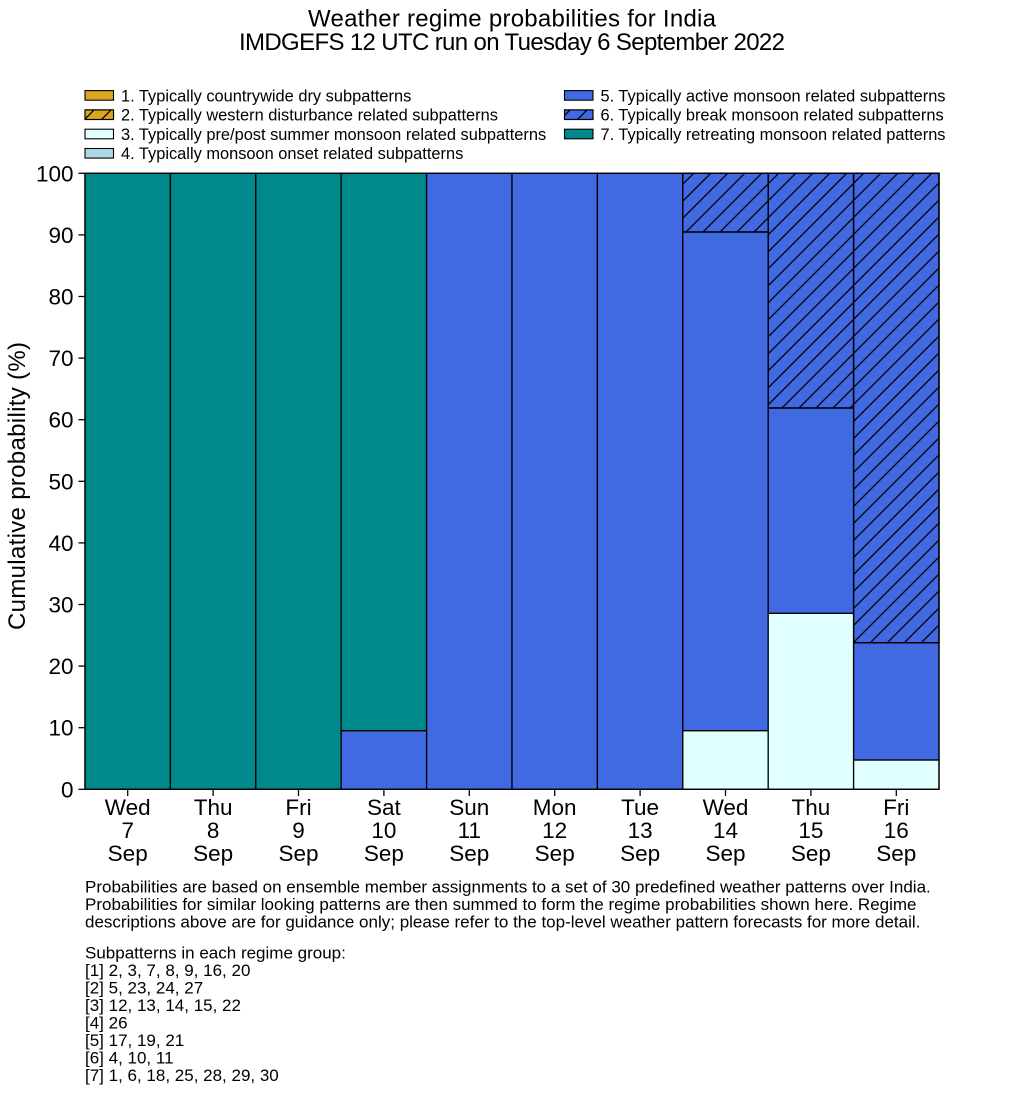  Describe the element at coordinates (127, 830) in the screenshot. I see `svg-text: 7` at that location.